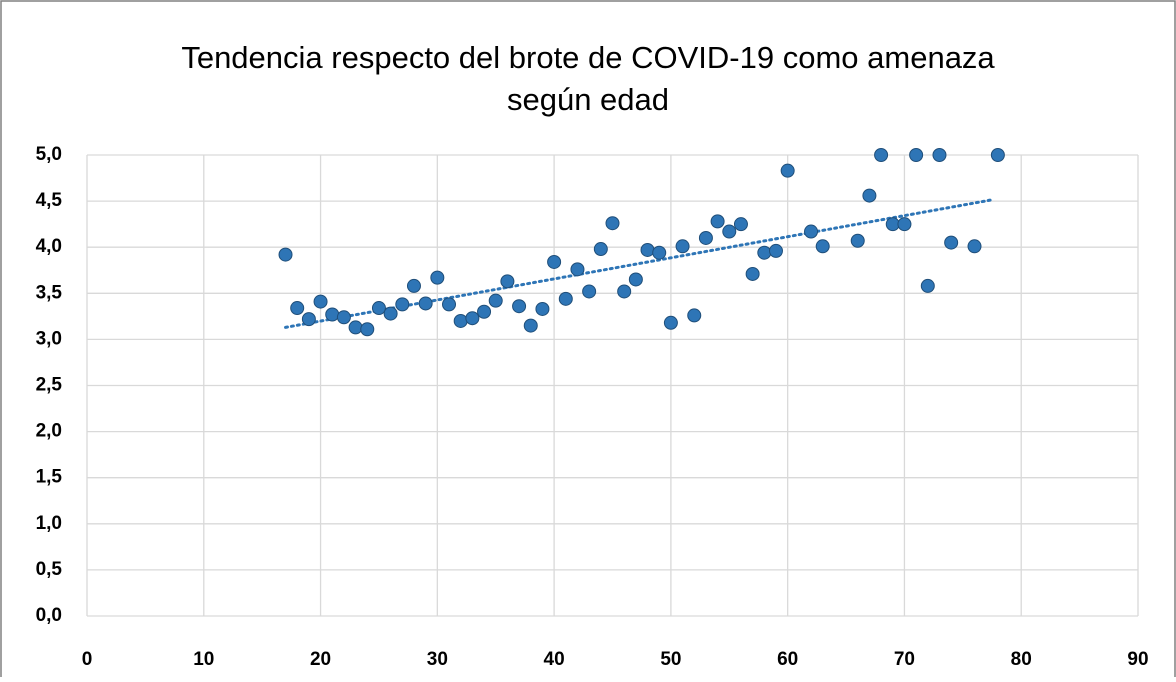 This screenshot has height=682, width=1176. What do you see at coordinates (49, 477) in the screenshot?
I see `y-tick-label: 1,5` at bounding box center [49, 477].